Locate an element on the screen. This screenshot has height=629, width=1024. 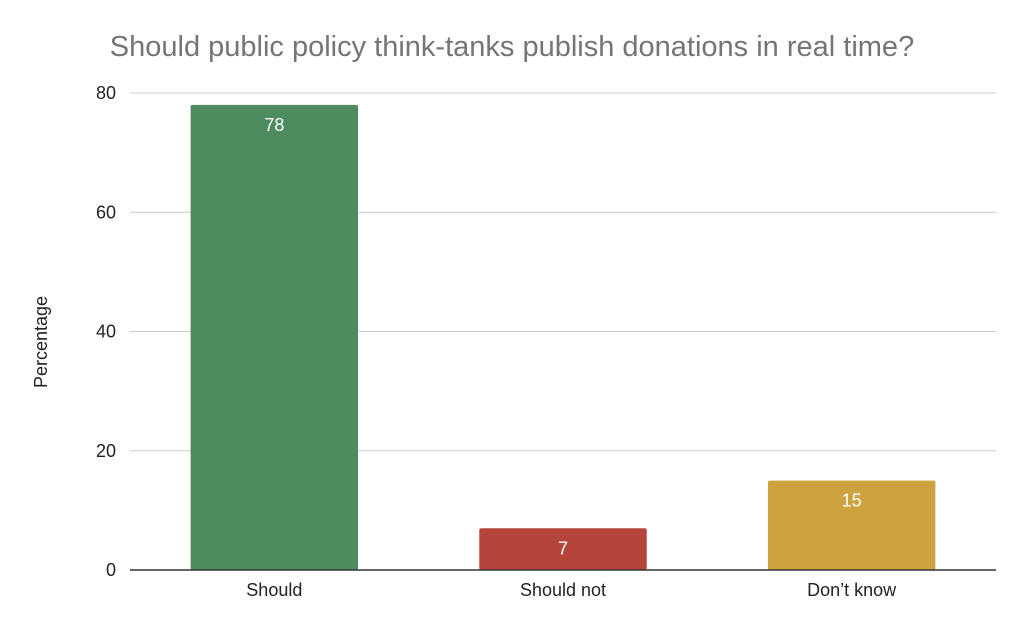
data-label: 78 is located at coordinates (274, 125).